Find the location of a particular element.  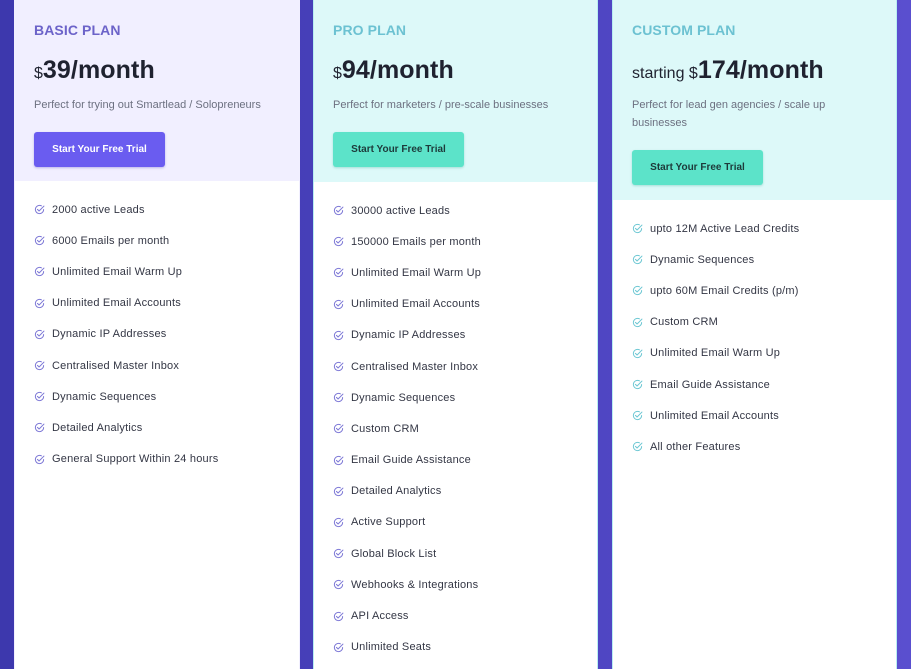

feature-item: Active Support is located at coordinates (455, 522).